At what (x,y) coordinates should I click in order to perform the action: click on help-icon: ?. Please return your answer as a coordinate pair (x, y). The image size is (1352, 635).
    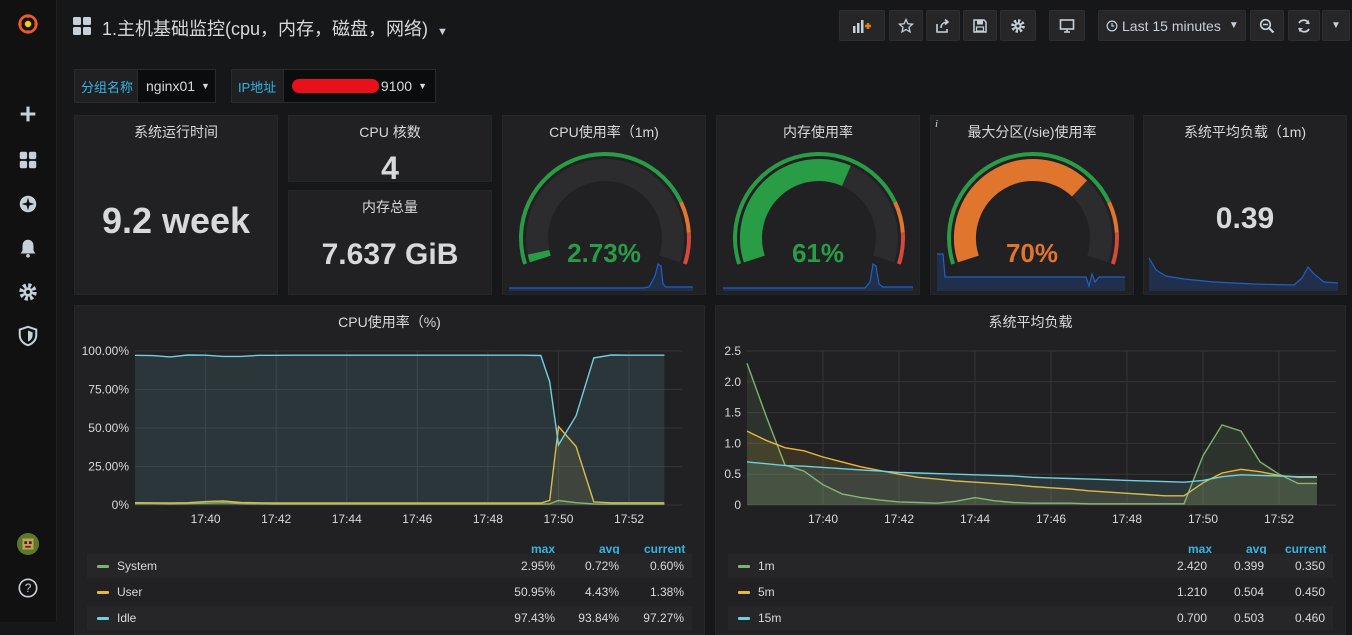
    Looking at the image, I should click on (28, 588).